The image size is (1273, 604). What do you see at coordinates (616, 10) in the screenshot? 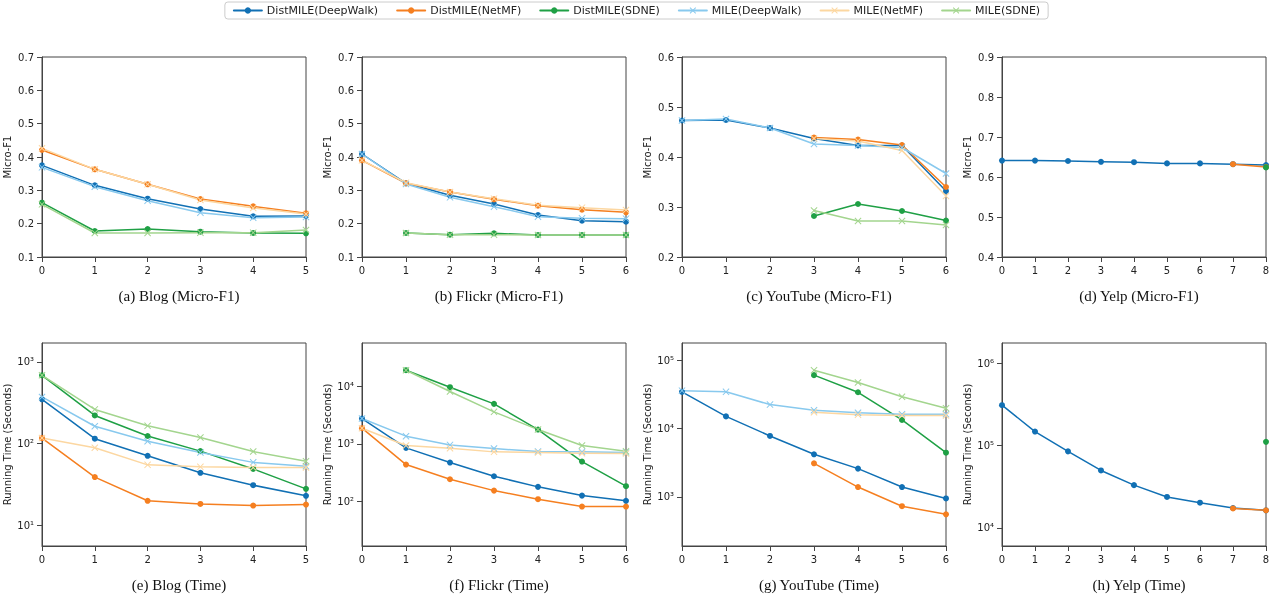
I see `legend-label: DistMILE(SDNE)` at bounding box center [616, 10].